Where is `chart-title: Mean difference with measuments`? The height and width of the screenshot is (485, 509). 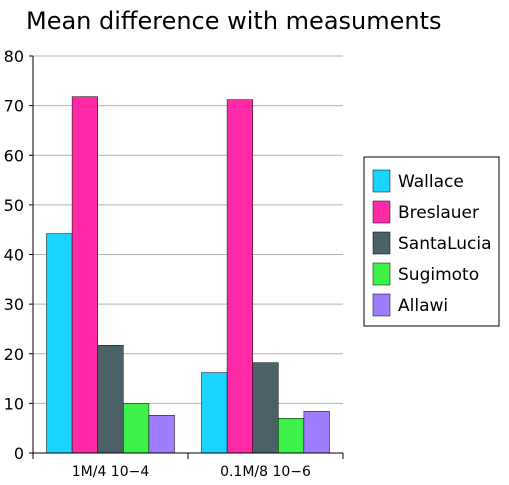
chart-title: Mean difference with measuments is located at coordinates (234, 21).